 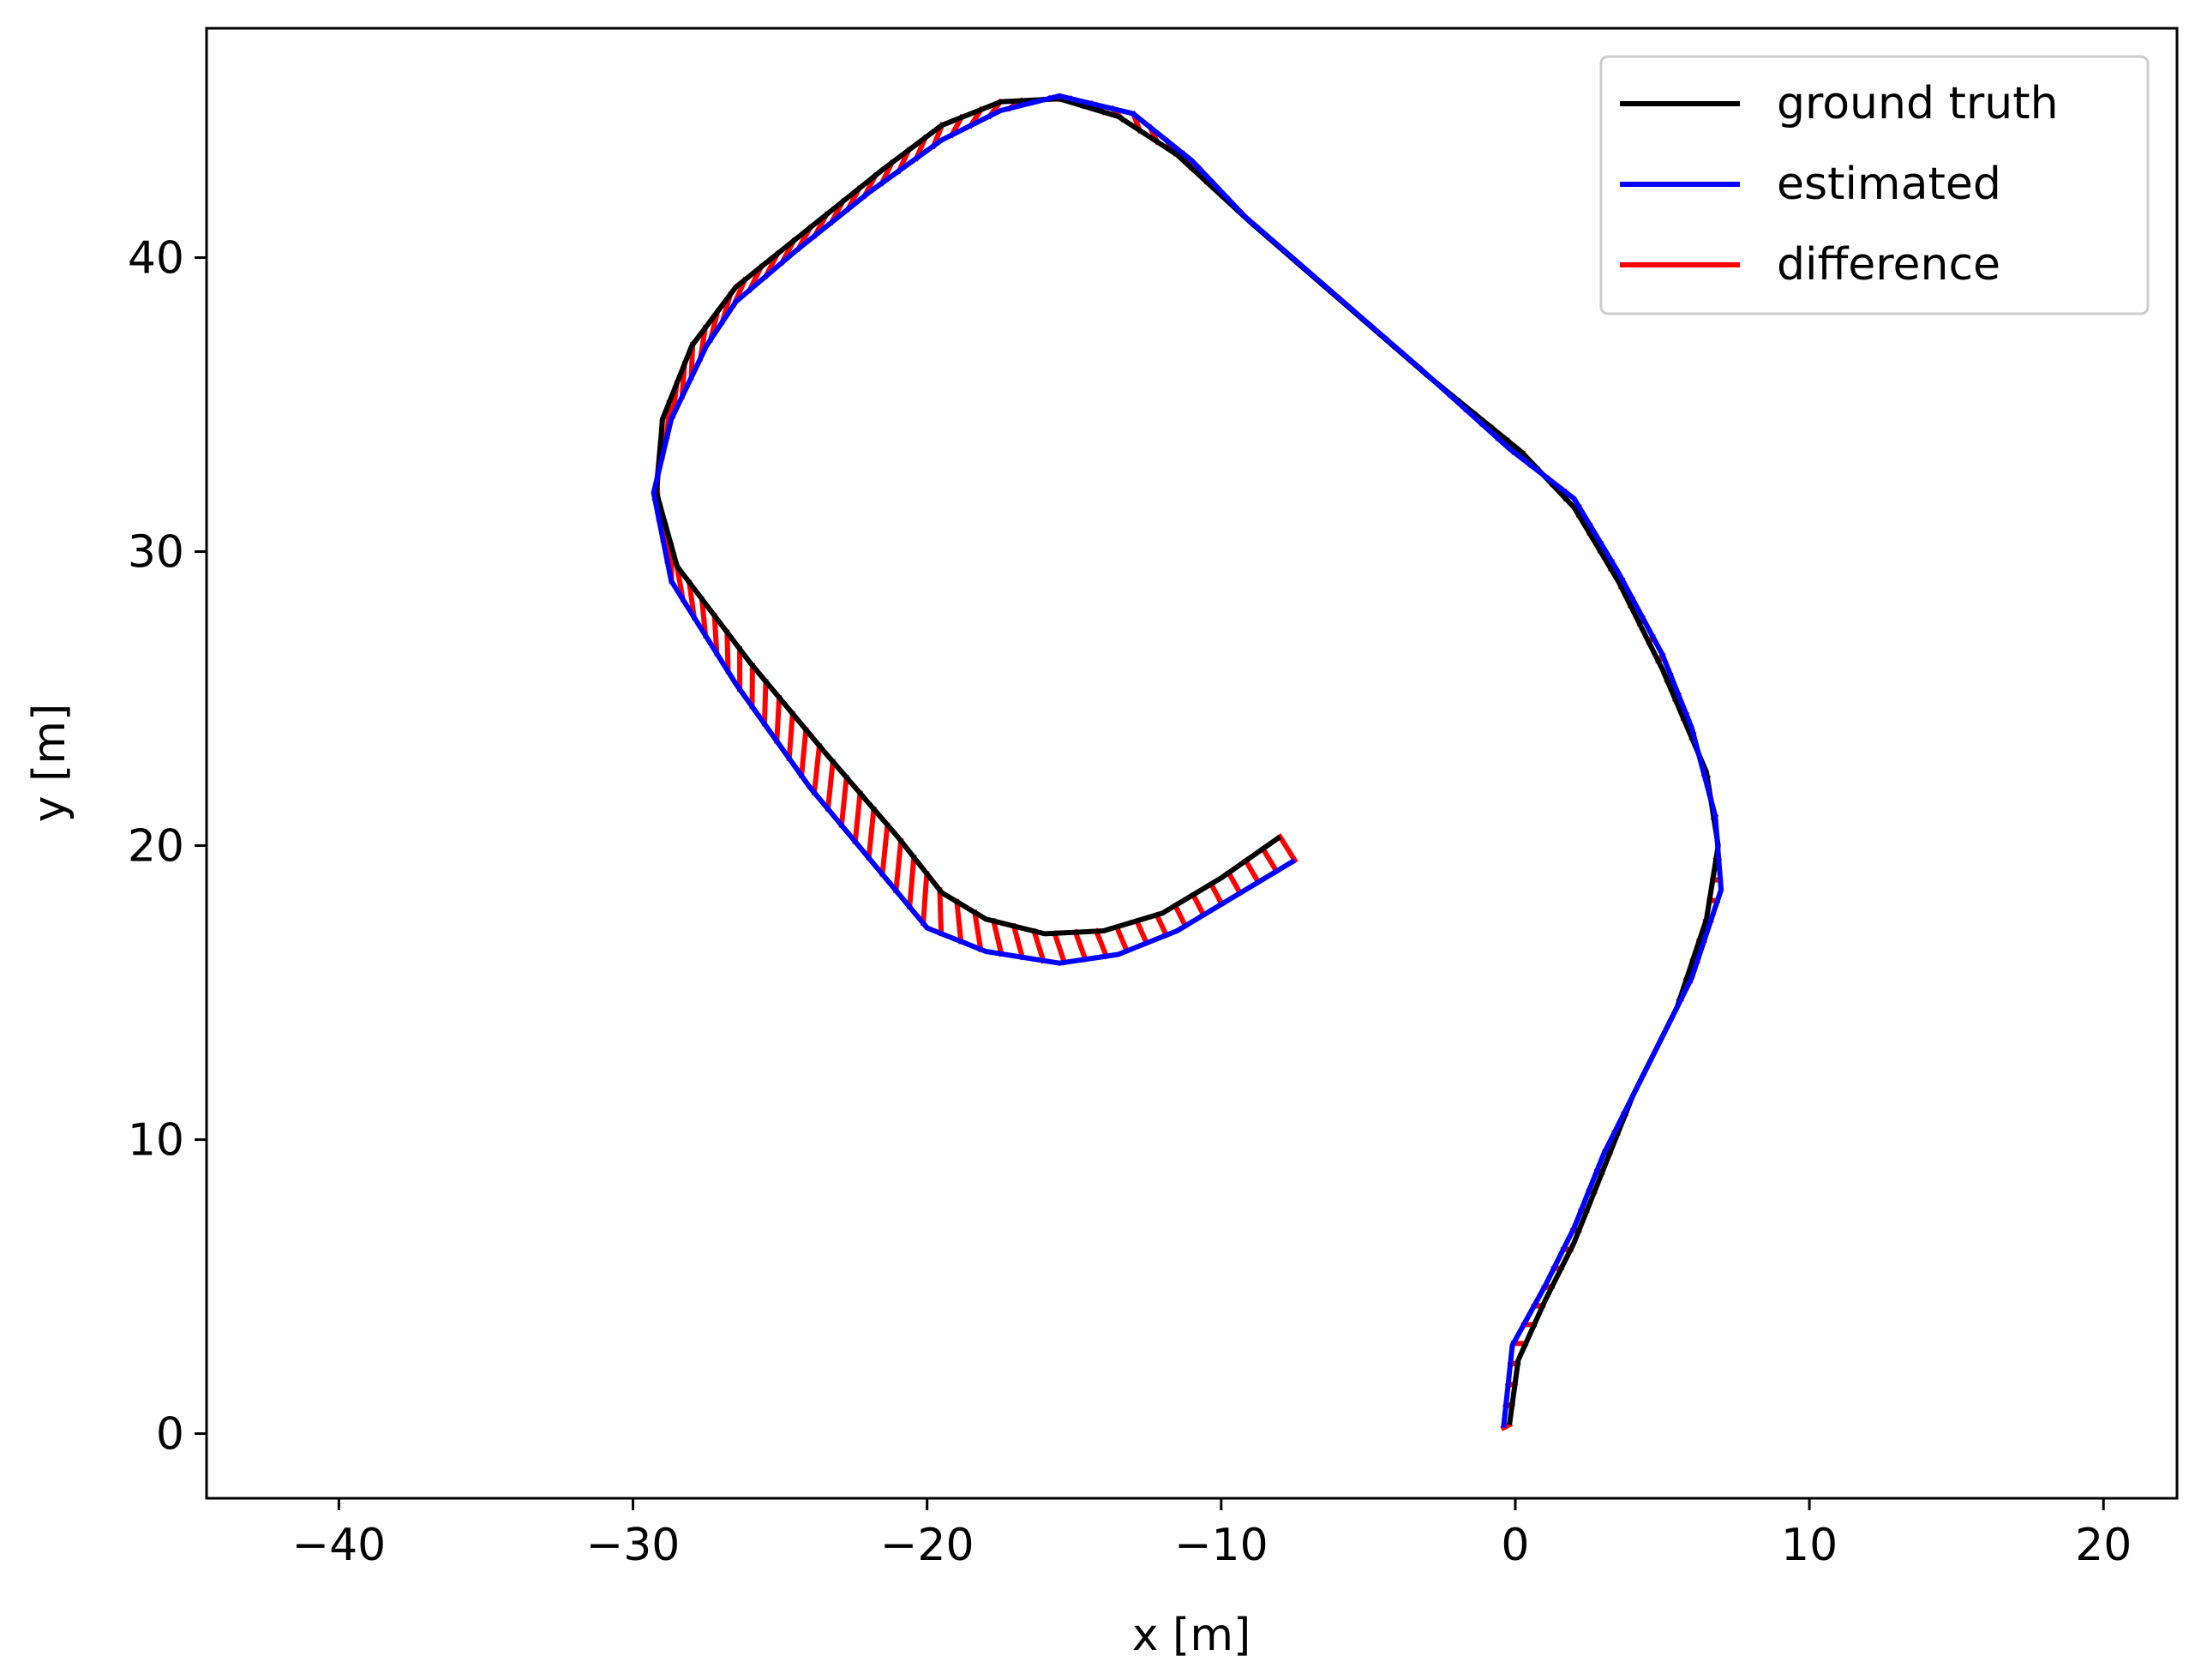 I want to click on x-axis-ticks: −40 −30 −20 −10 0 10 20, so click(x=1212, y=1534).